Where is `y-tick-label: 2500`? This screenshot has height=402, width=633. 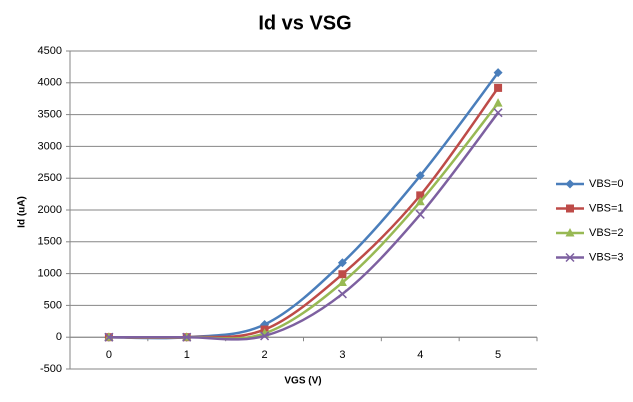
y-tick-label: 2500 is located at coordinates (50, 178).